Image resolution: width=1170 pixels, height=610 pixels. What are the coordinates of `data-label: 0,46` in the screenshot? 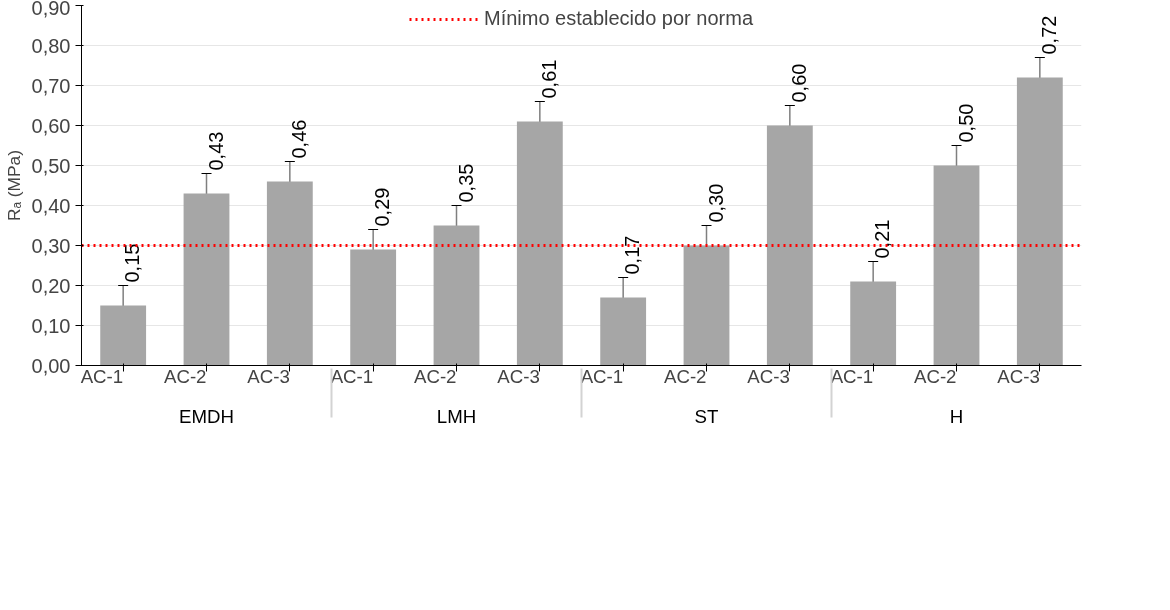 It's located at (298, 139).